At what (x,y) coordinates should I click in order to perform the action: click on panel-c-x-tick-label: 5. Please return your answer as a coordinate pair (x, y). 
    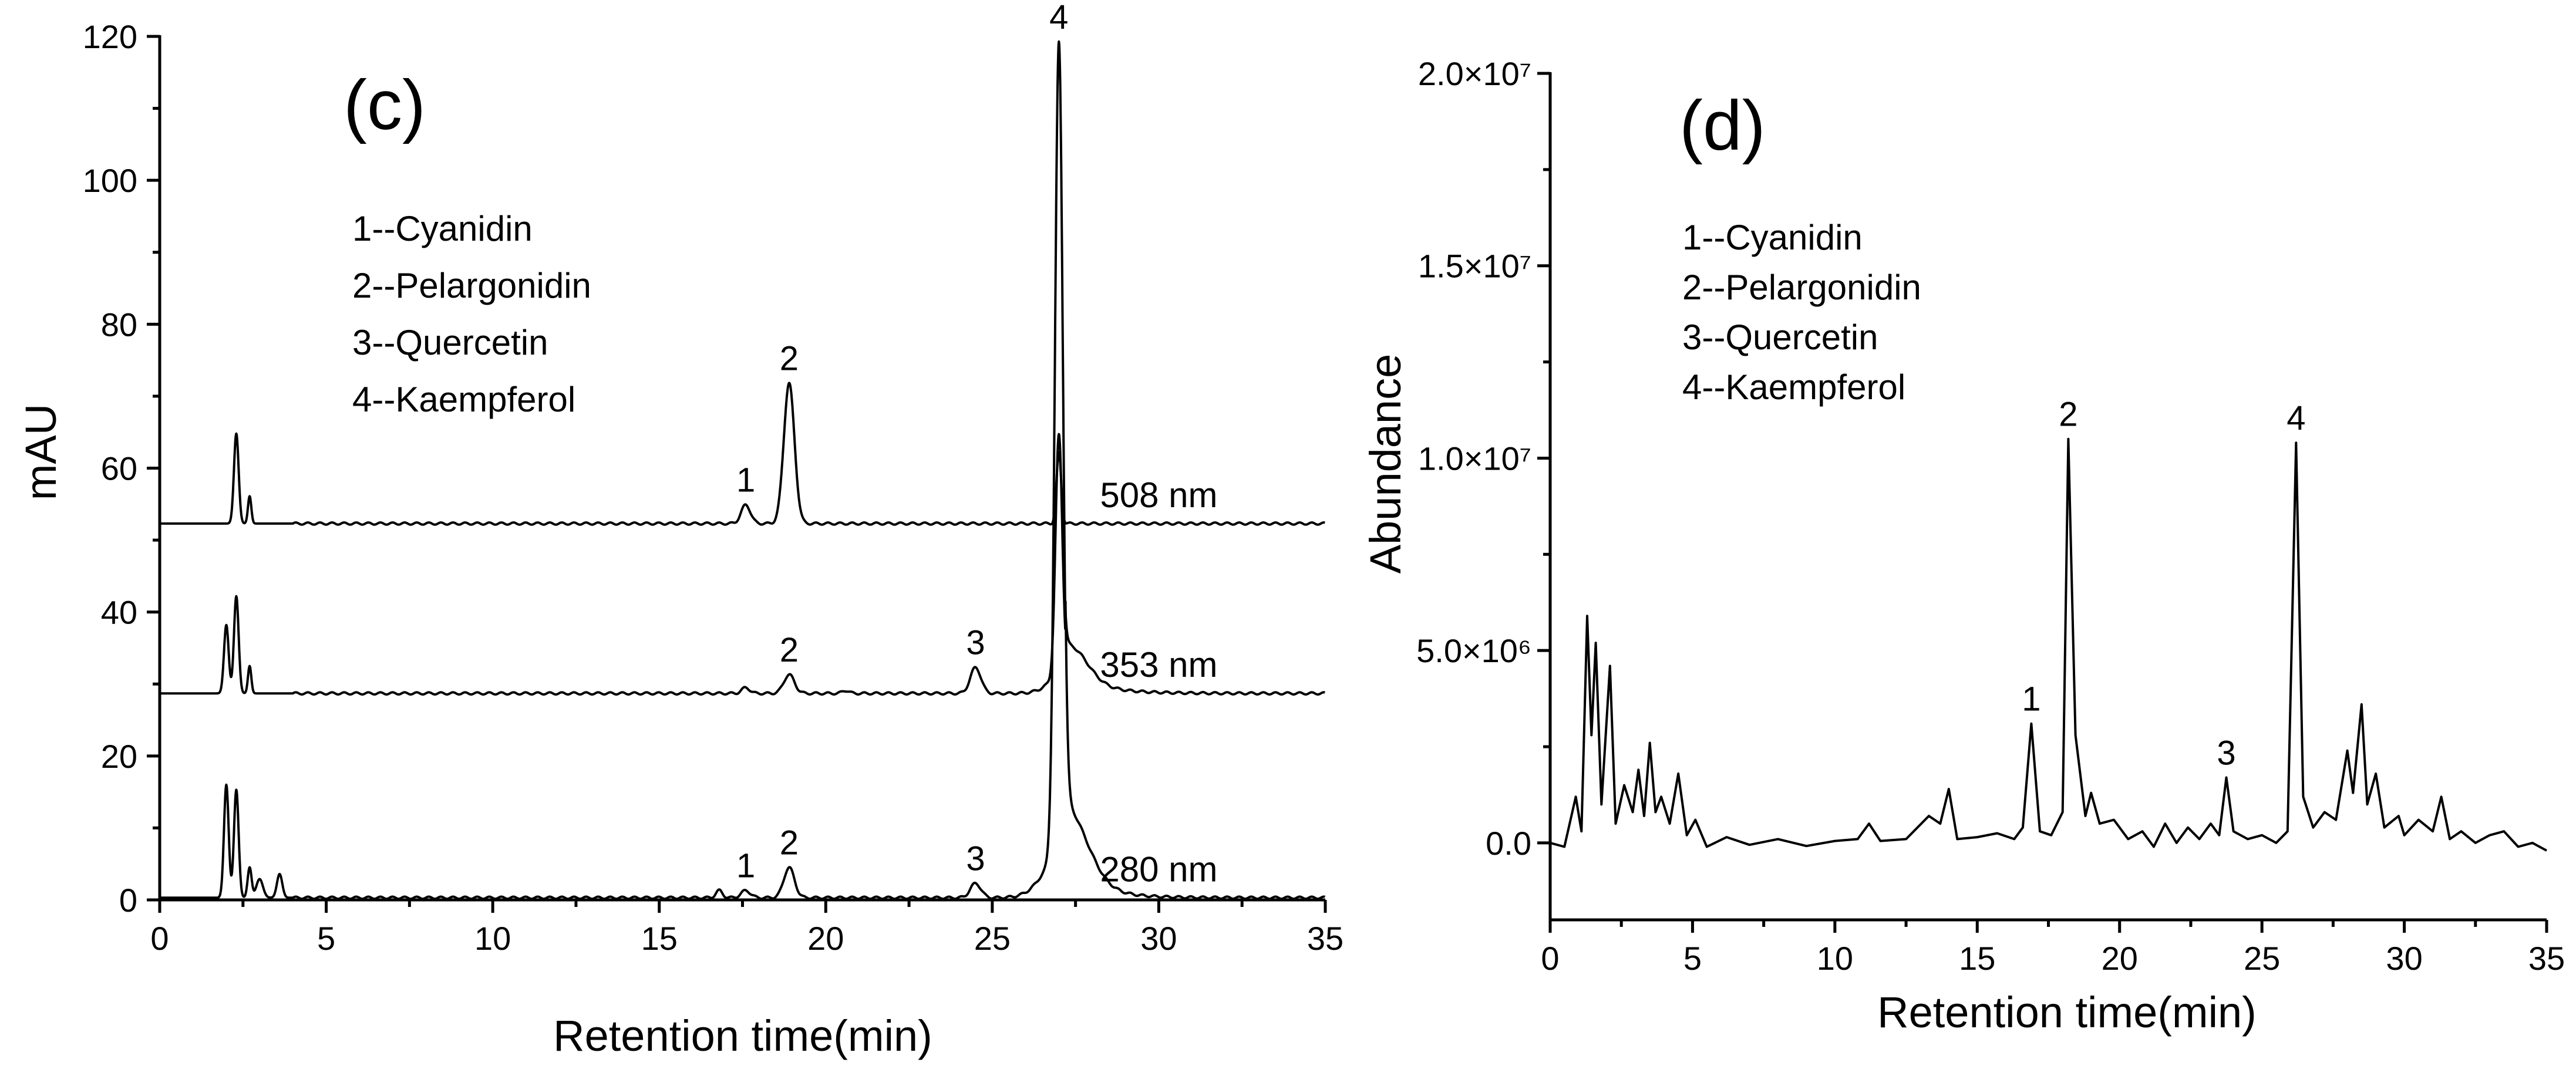
    Looking at the image, I should click on (326, 938).